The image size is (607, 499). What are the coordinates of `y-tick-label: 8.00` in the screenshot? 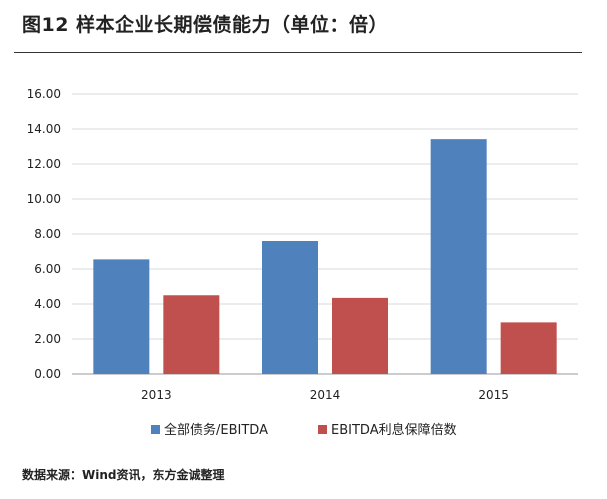 It's located at (47, 234).